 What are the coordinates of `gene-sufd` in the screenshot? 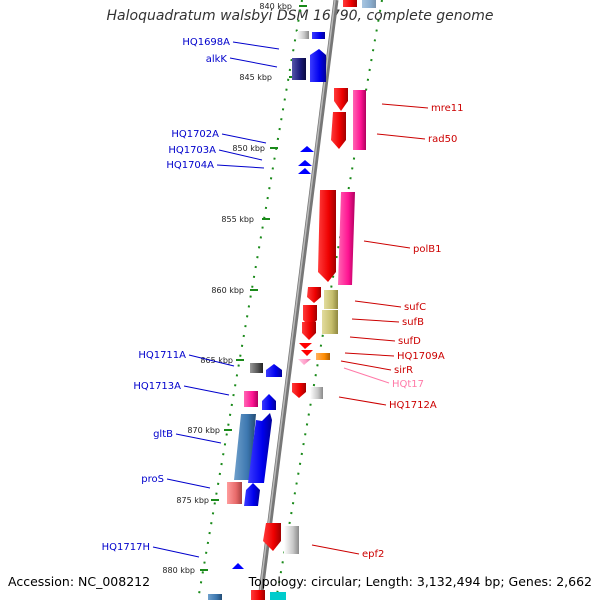 It's located at (309, 331).